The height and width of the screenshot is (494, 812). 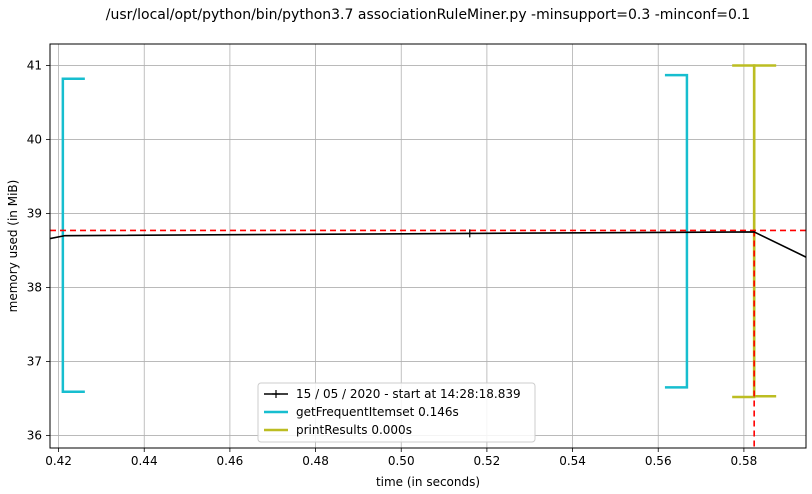 I want to click on y-tick-label: 37, so click(x=34, y=361).